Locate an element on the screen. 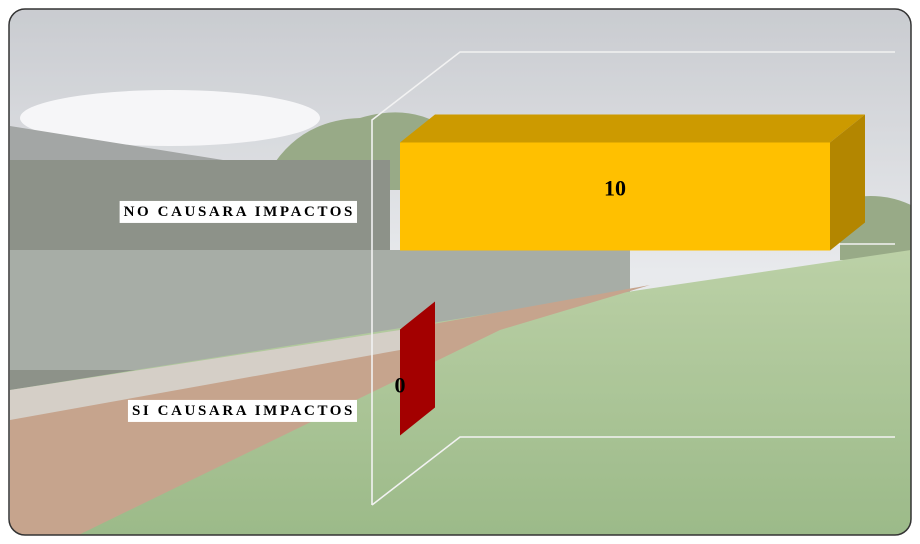  category-label: SI CAUSARA IMPACTOS is located at coordinates (243, 411).